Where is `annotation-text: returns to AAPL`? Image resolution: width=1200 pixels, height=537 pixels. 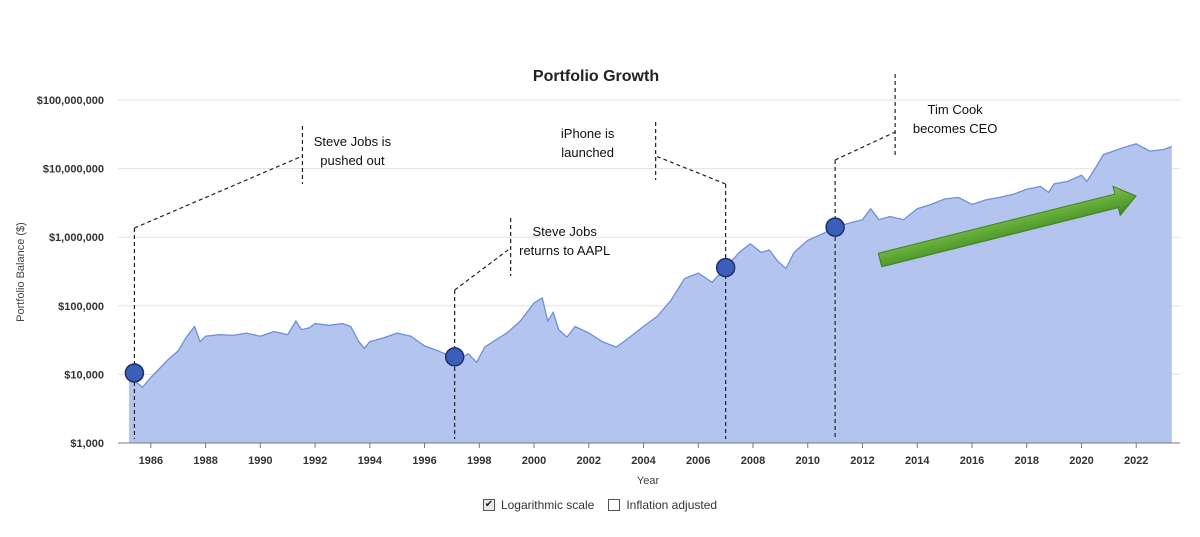 annotation-text: returns to AAPL is located at coordinates (564, 250).